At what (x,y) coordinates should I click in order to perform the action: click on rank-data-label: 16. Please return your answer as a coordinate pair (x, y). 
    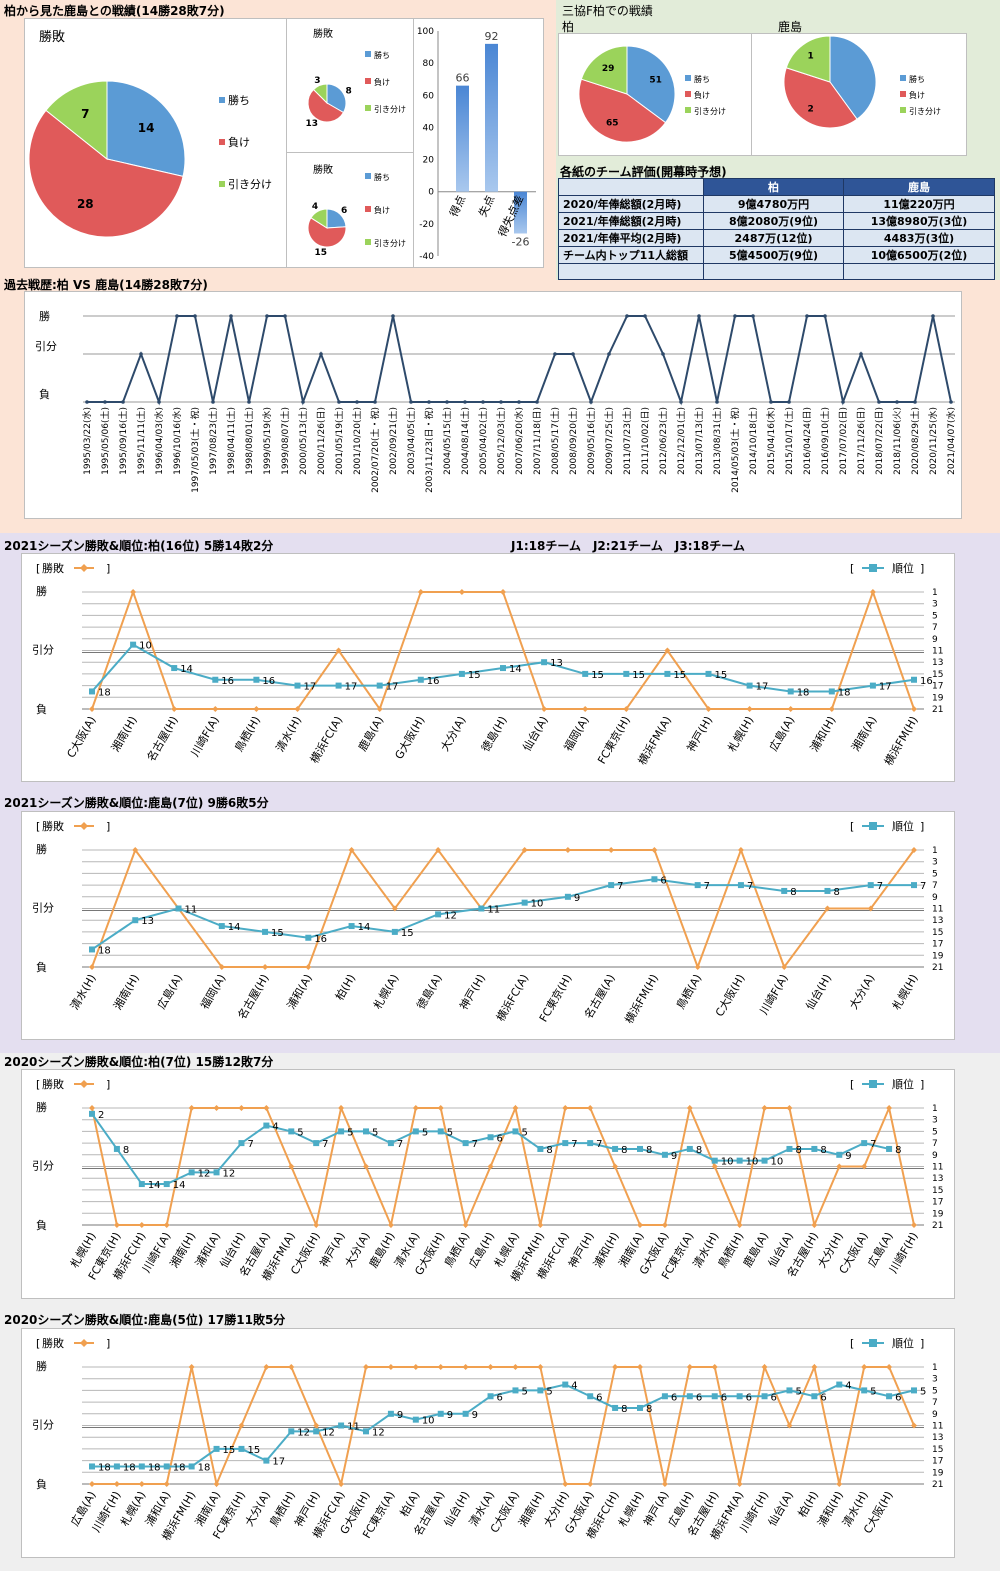
    Looking at the image, I should click on (227, 681).